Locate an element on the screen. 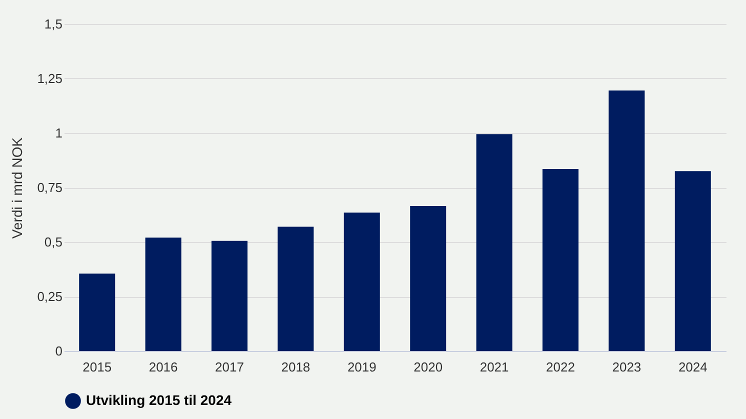 The height and width of the screenshot is (419, 746). y-tick-label: 1,25 is located at coordinates (49, 78).